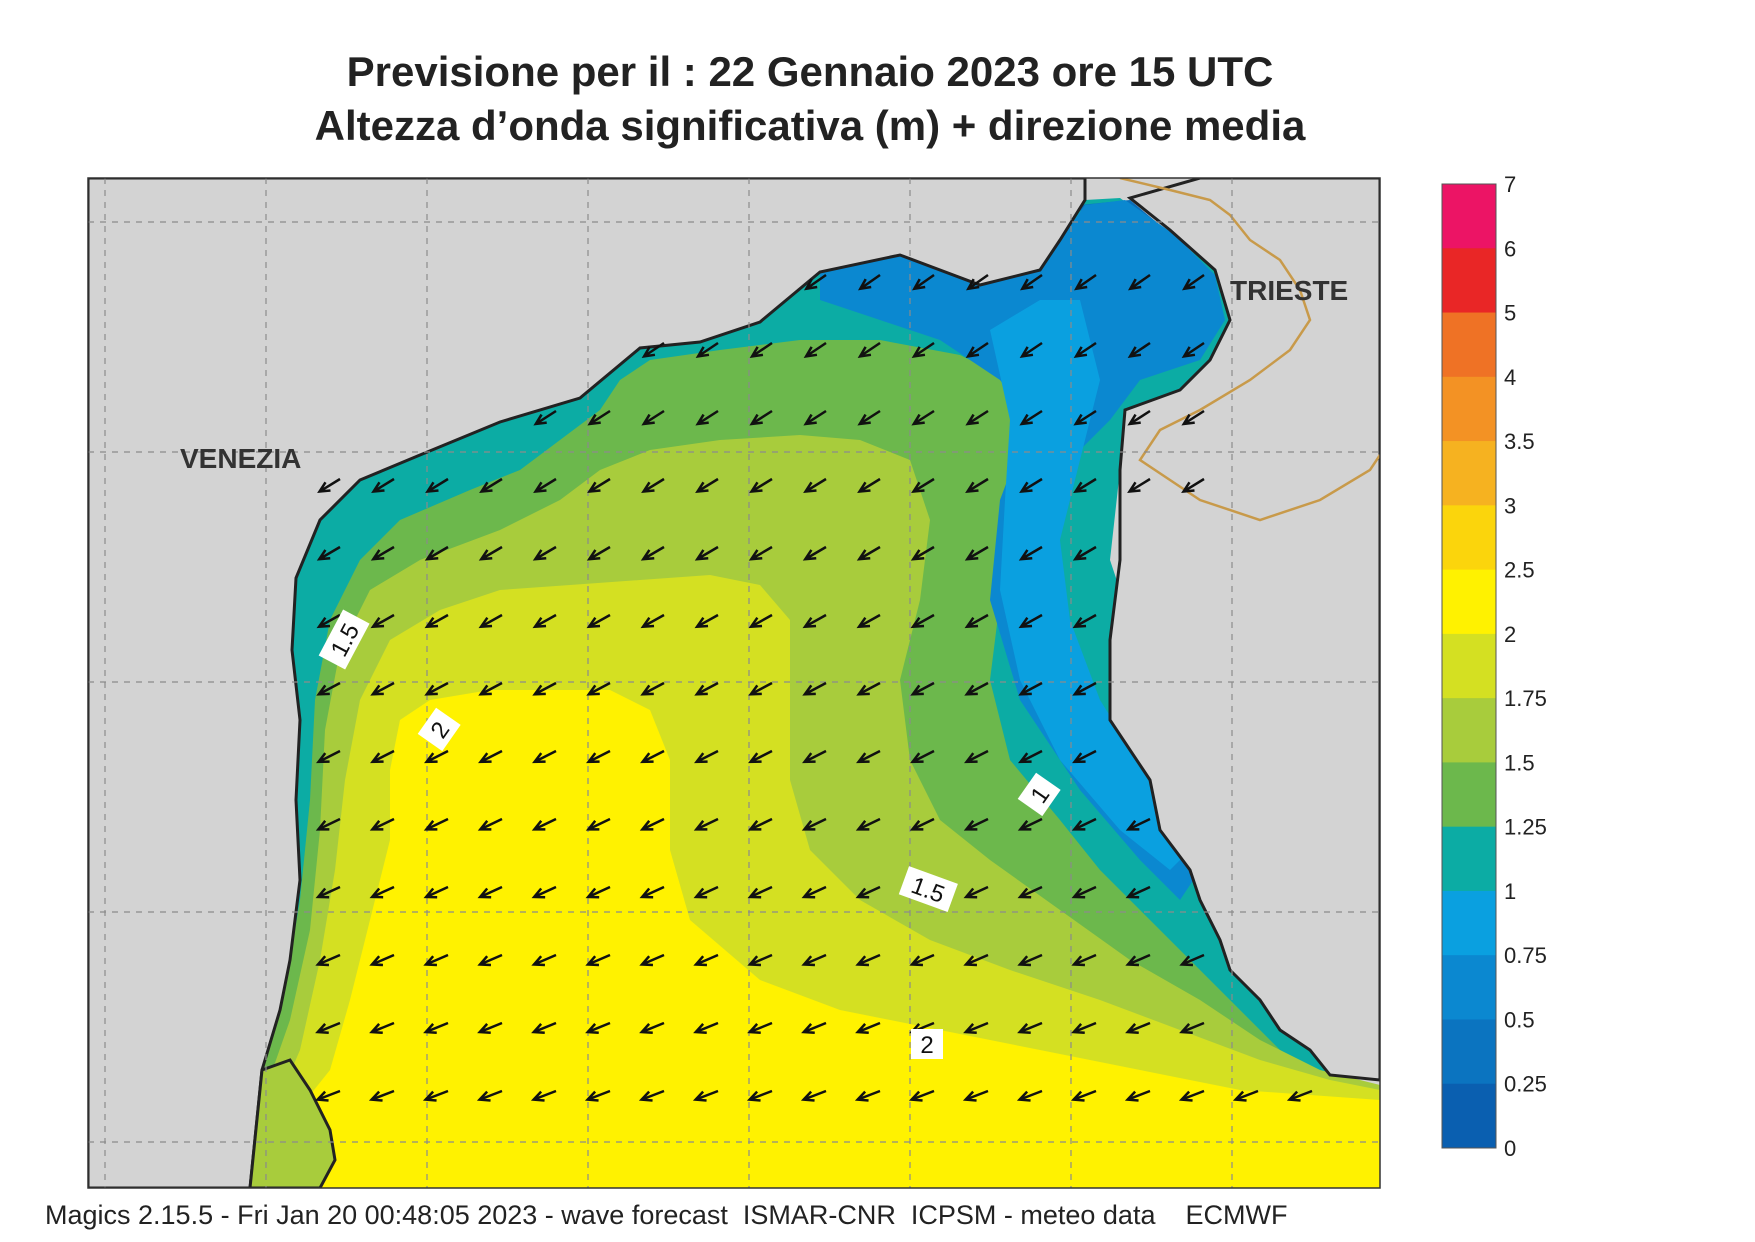  Describe the element at coordinates (1519, 762) in the screenshot. I see `colorbar-tick-label: 1.5` at that location.